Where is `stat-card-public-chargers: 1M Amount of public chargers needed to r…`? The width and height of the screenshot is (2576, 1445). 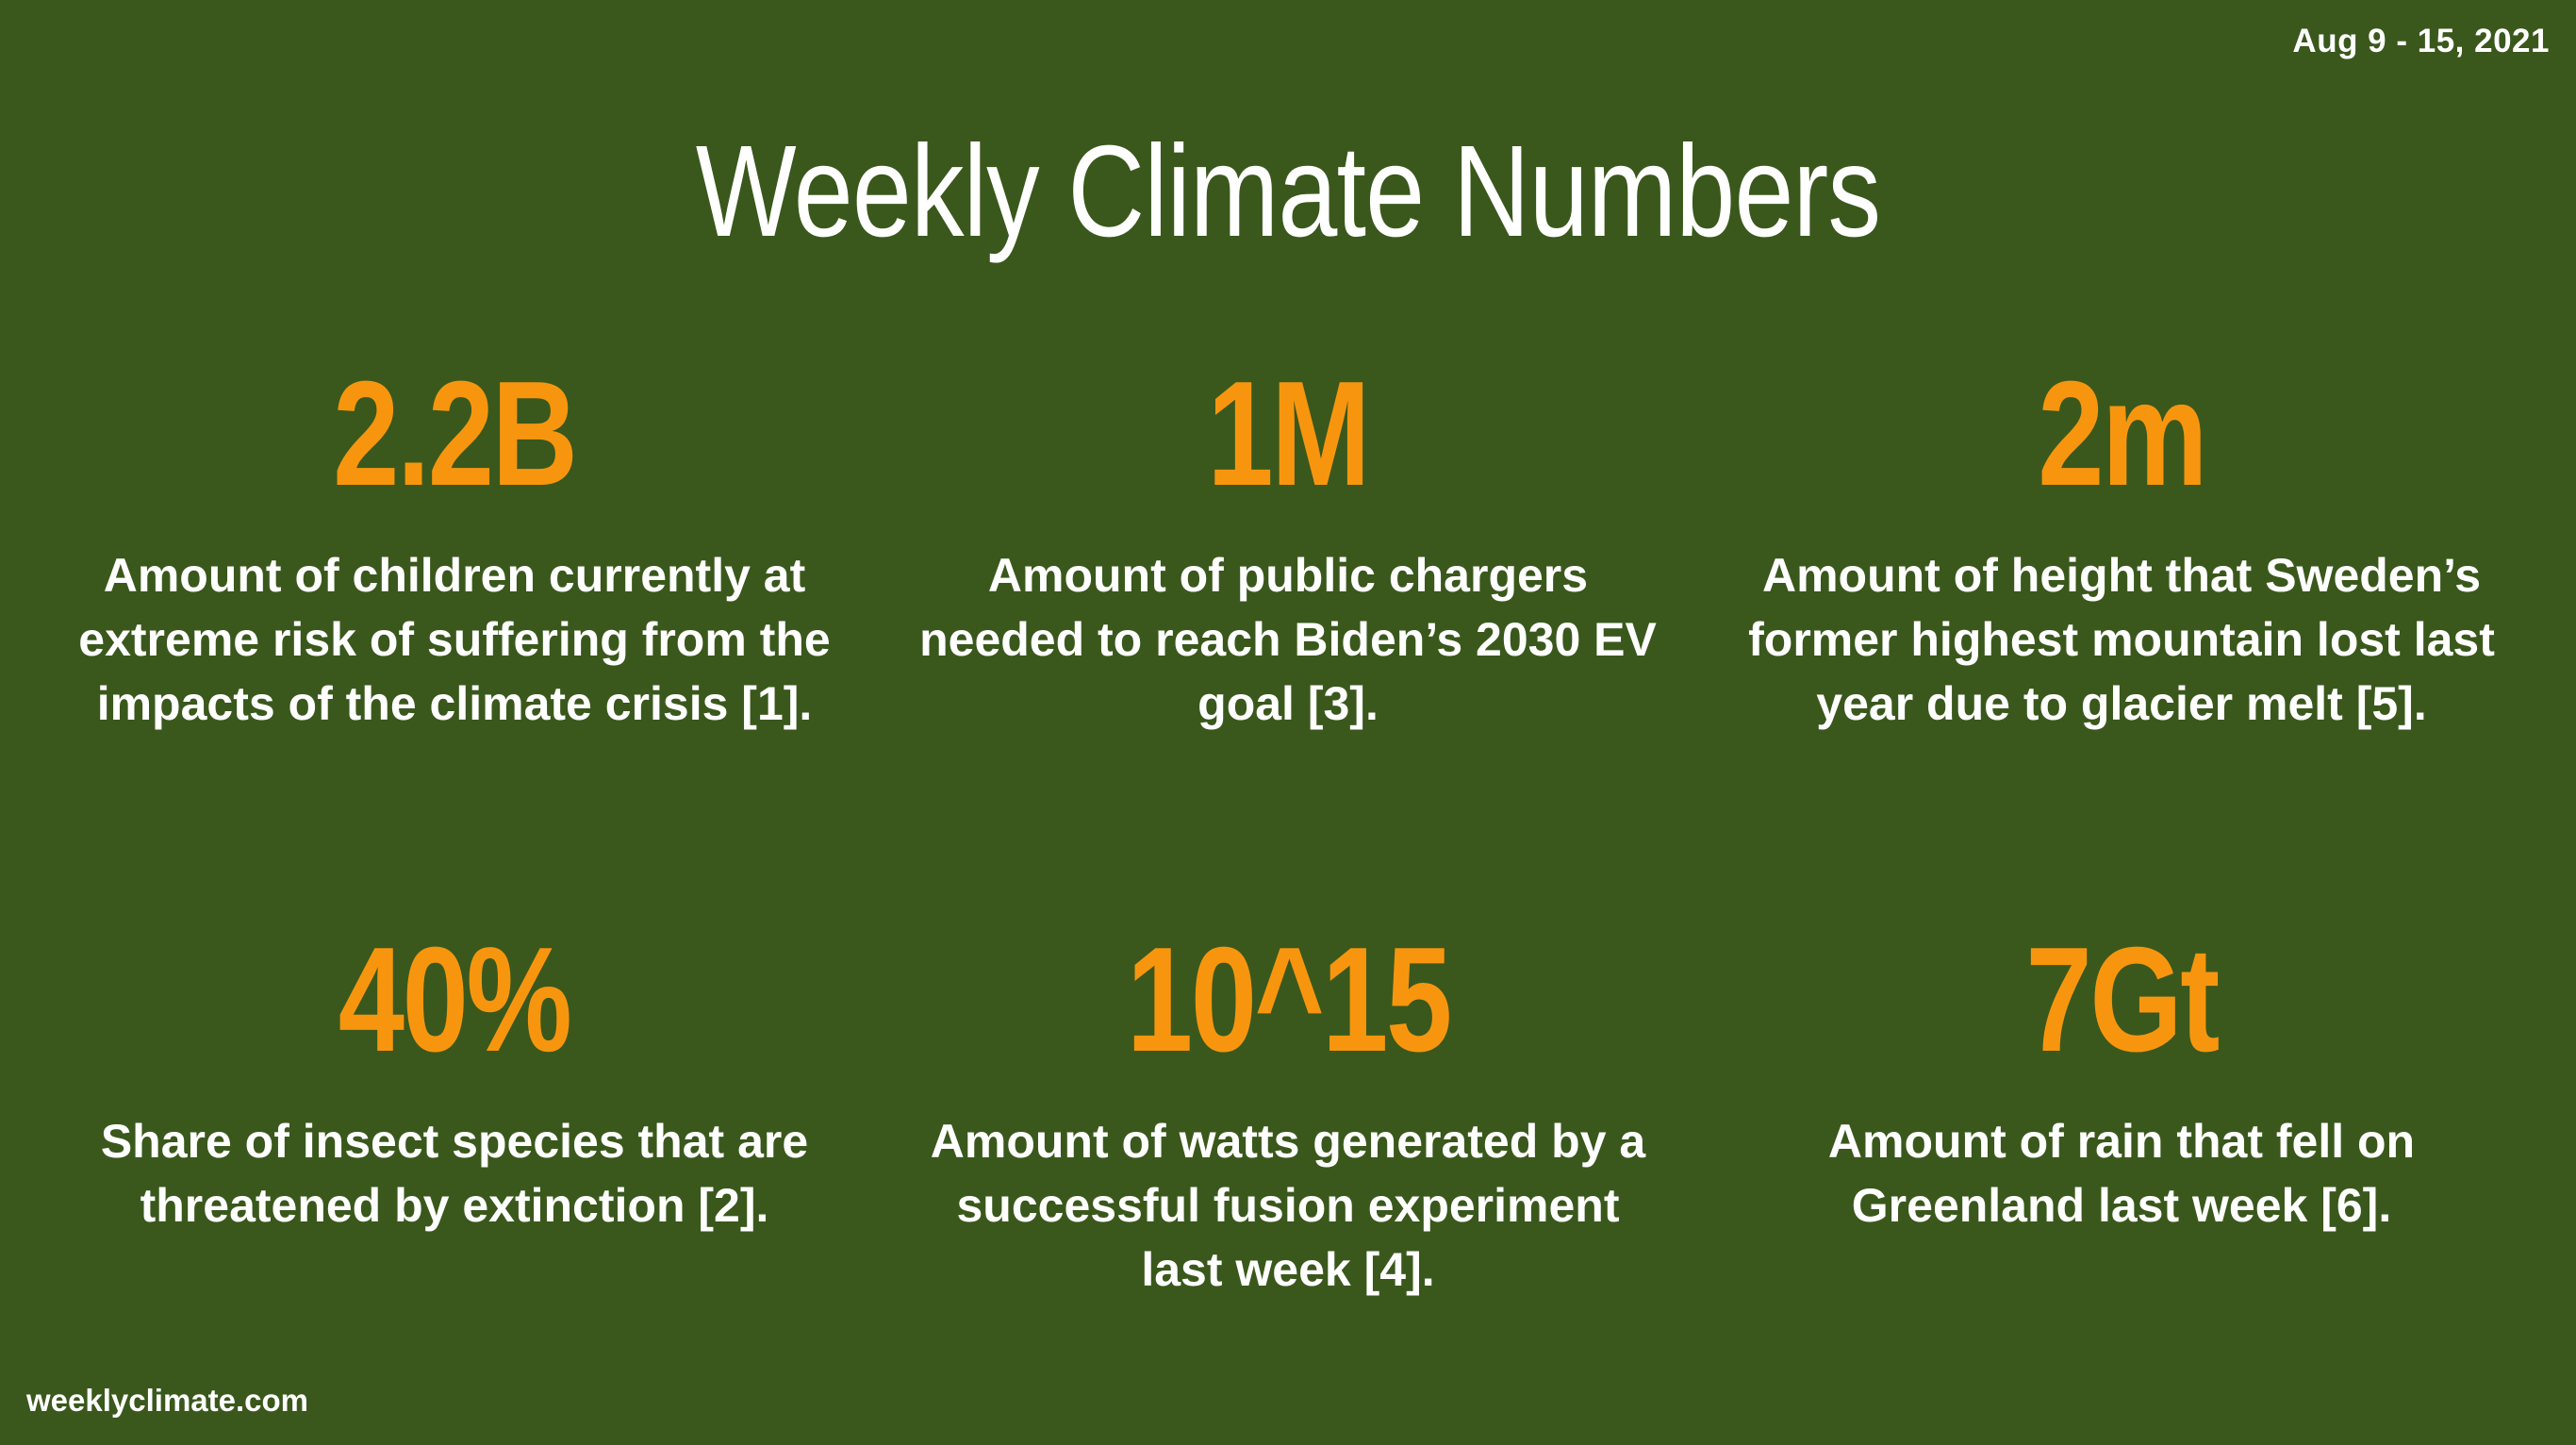
stat-card-public-chargers: 1M Amount of public chargers needed to r… is located at coordinates (1288, 632).